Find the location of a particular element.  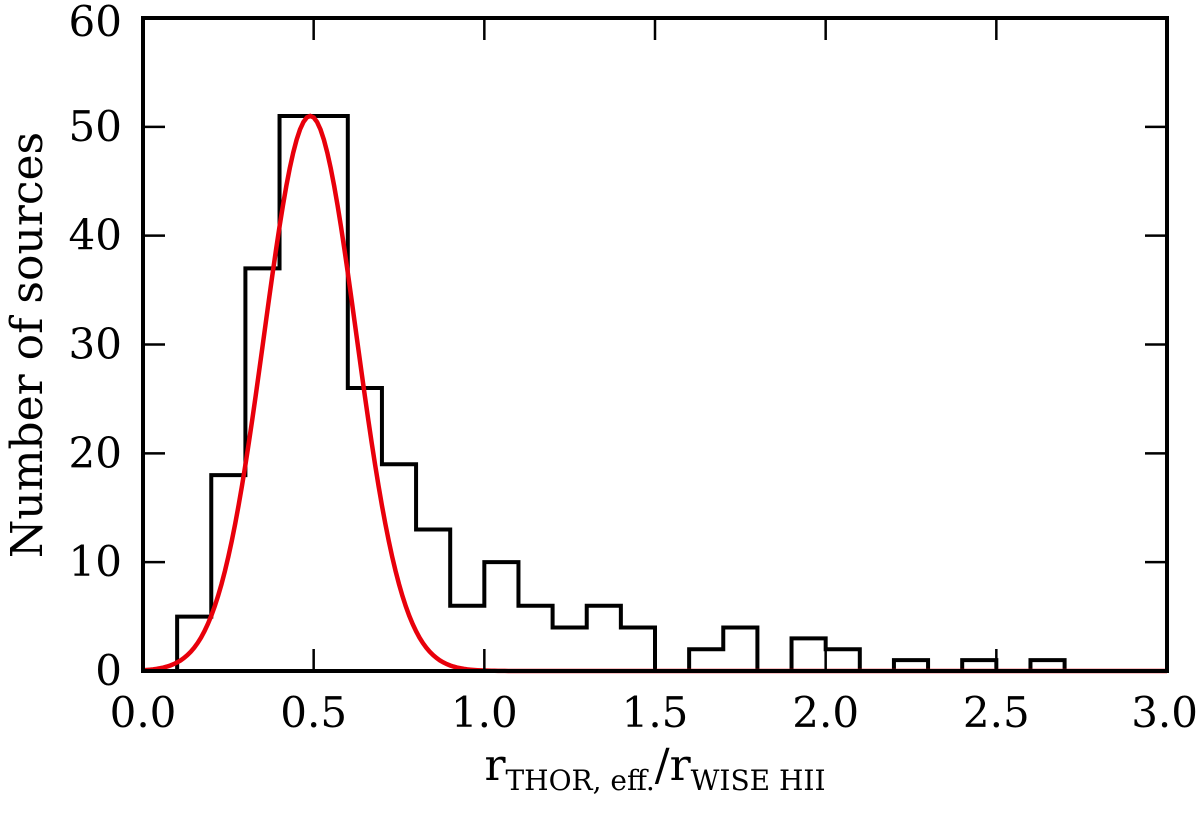

x-axis-label-sub2: WISE HII is located at coordinates (758, 780).